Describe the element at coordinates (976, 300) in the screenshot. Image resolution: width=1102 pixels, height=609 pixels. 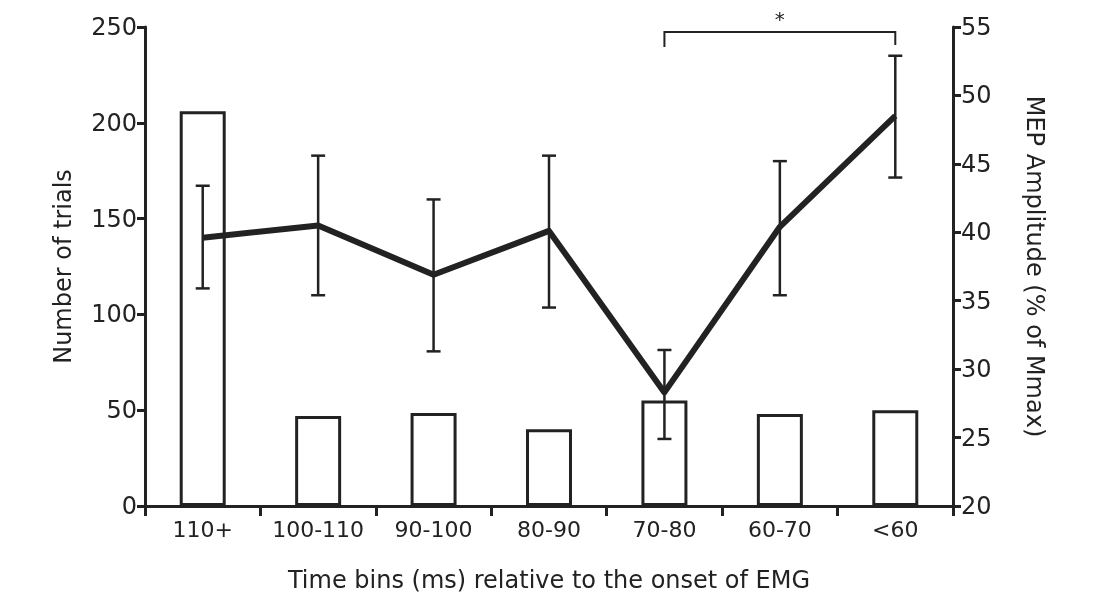
I see `y2-tick-label: 35` at that location.